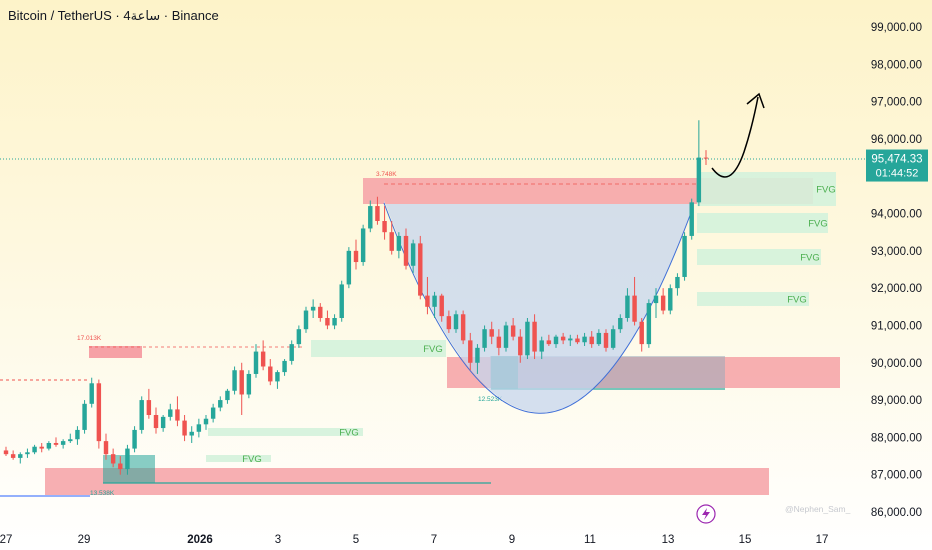 The height and width of the screenshot is (550, 932). I want to click on y-tick-label: 92,000.00, so click(896, 289).